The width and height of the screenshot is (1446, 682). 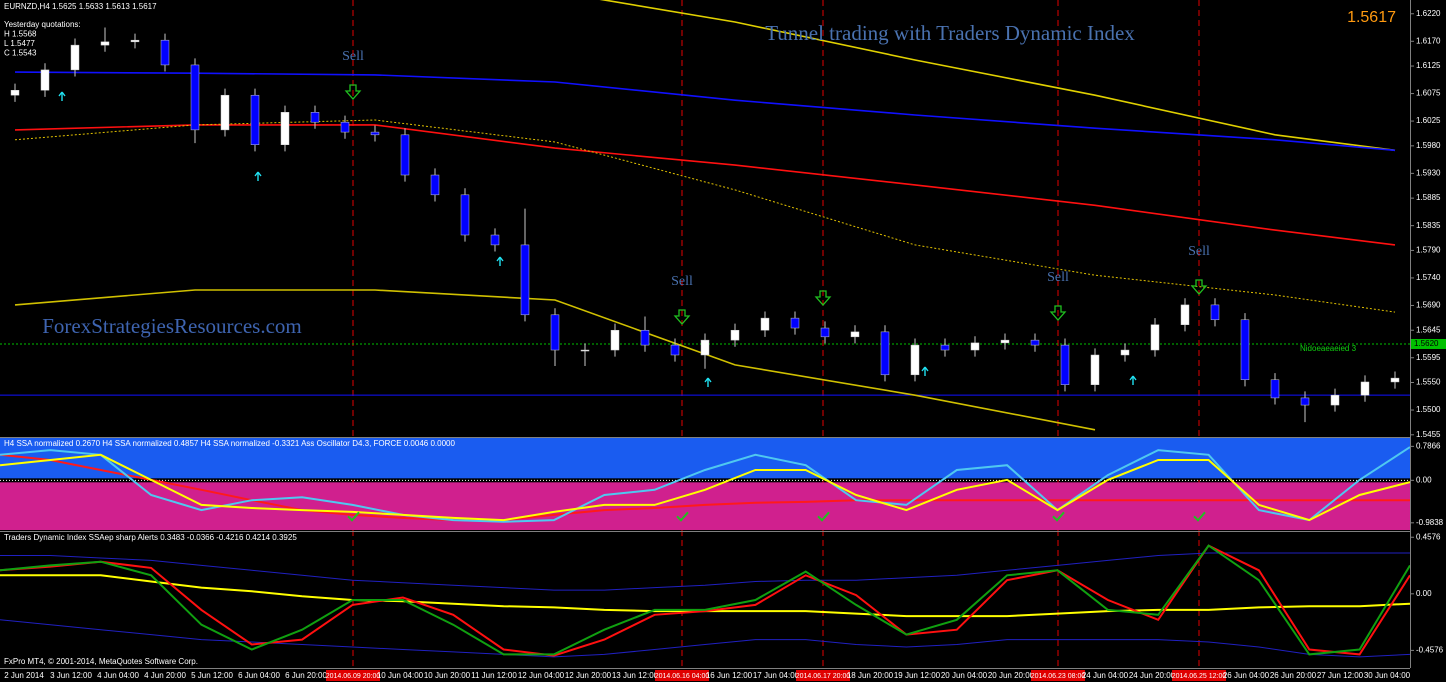 I want to click on y-tick-label: 0.7866, so click(x=1428, y=445).